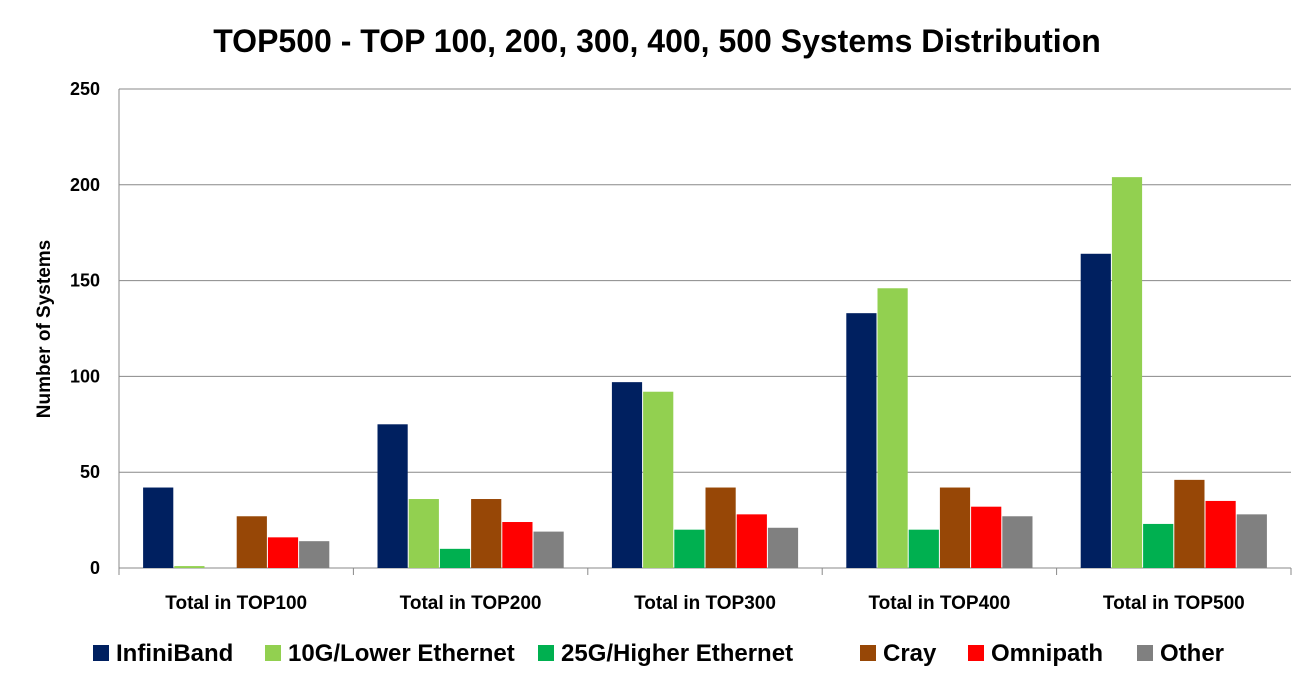  I want to click on legend-item: InfiniBand, so click(163, 653).